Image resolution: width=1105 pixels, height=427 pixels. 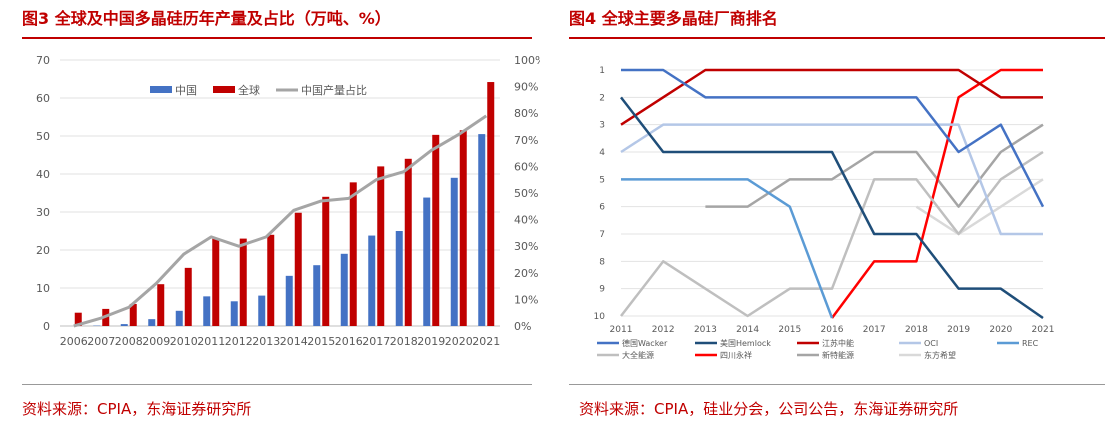 I want to click on y-axis-tick-label: 1, so click(x=602, y=71).